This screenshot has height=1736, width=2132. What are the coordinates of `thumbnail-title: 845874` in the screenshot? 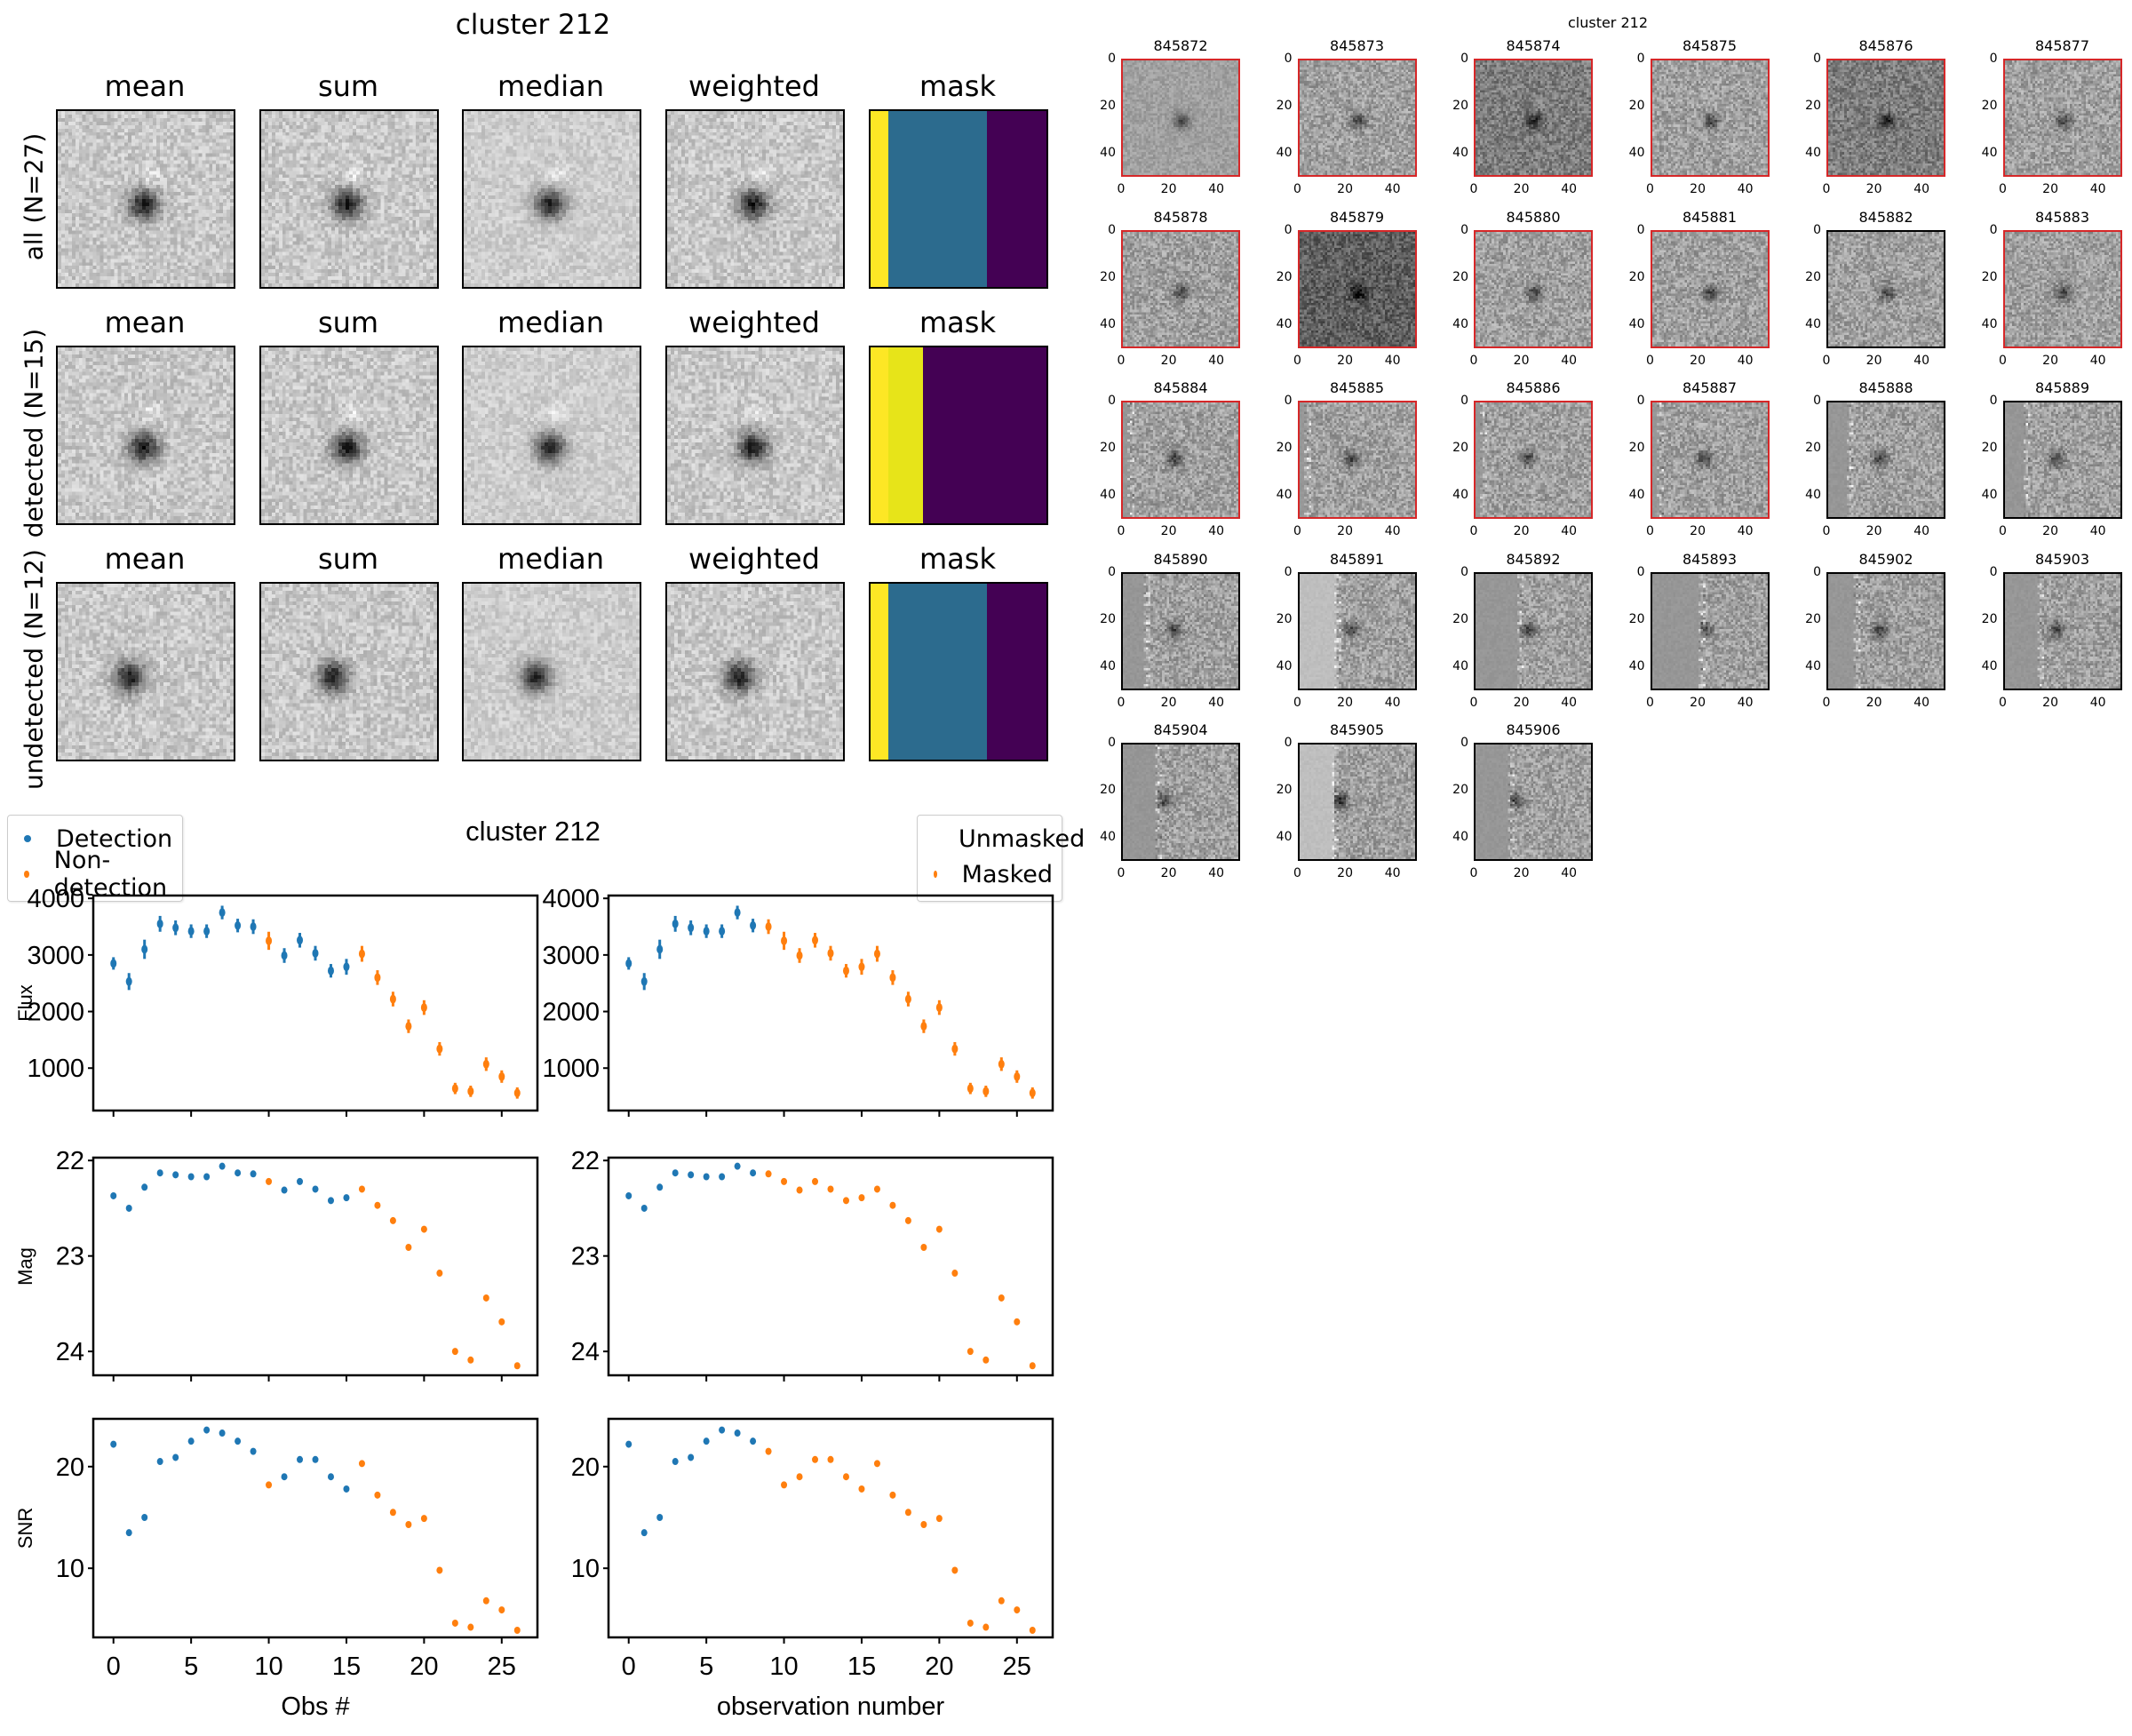 It's located at (1533, 45).